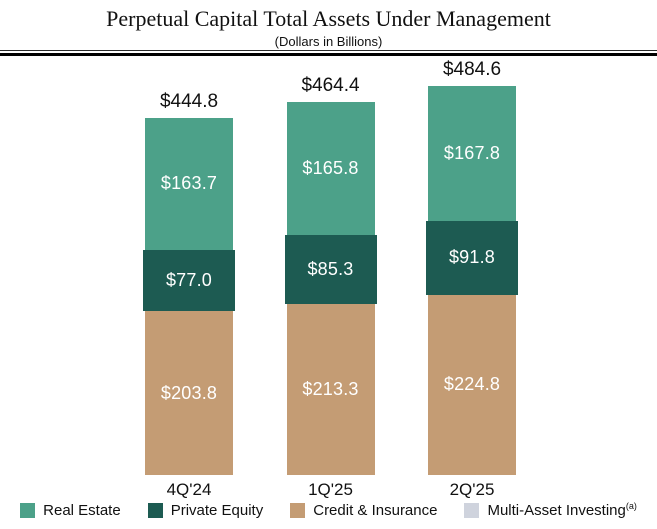 Image resolution: width=657 pixels, height=529 pixels. I want to click on bar-total-label: $464.4, so click(330, 86).